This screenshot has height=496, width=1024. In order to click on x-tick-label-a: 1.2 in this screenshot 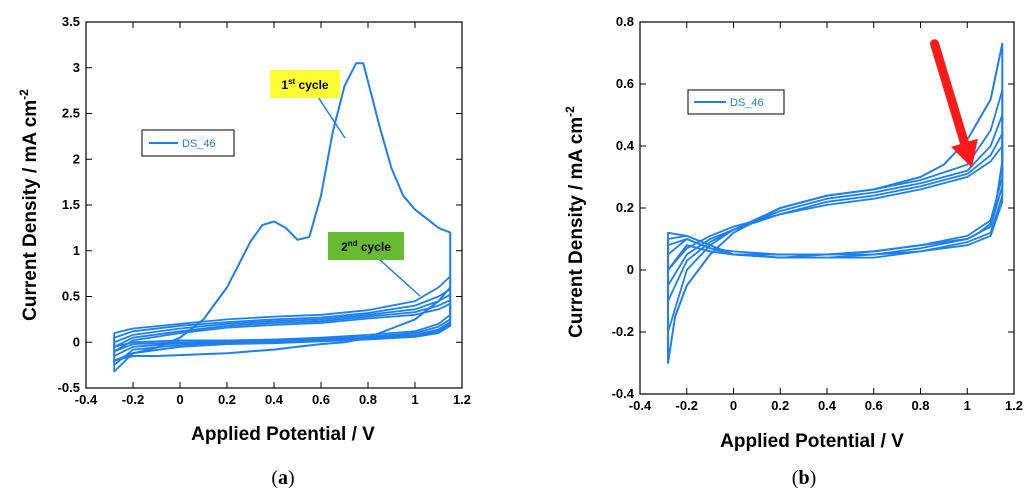, I will do `click(462, 399)`.